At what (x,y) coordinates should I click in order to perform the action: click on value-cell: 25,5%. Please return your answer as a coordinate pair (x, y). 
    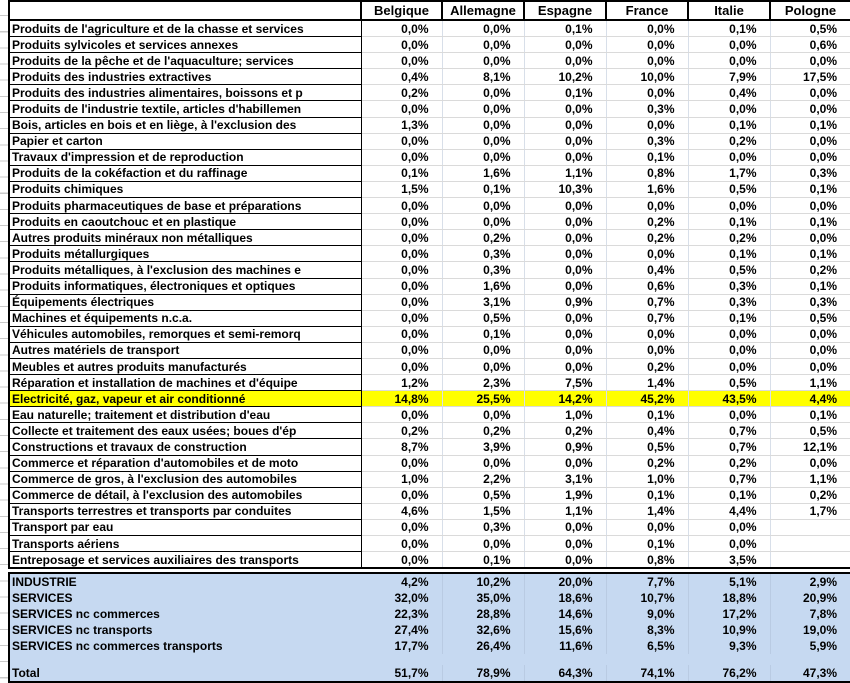
    Looking at the image, I should click on (483, 399).